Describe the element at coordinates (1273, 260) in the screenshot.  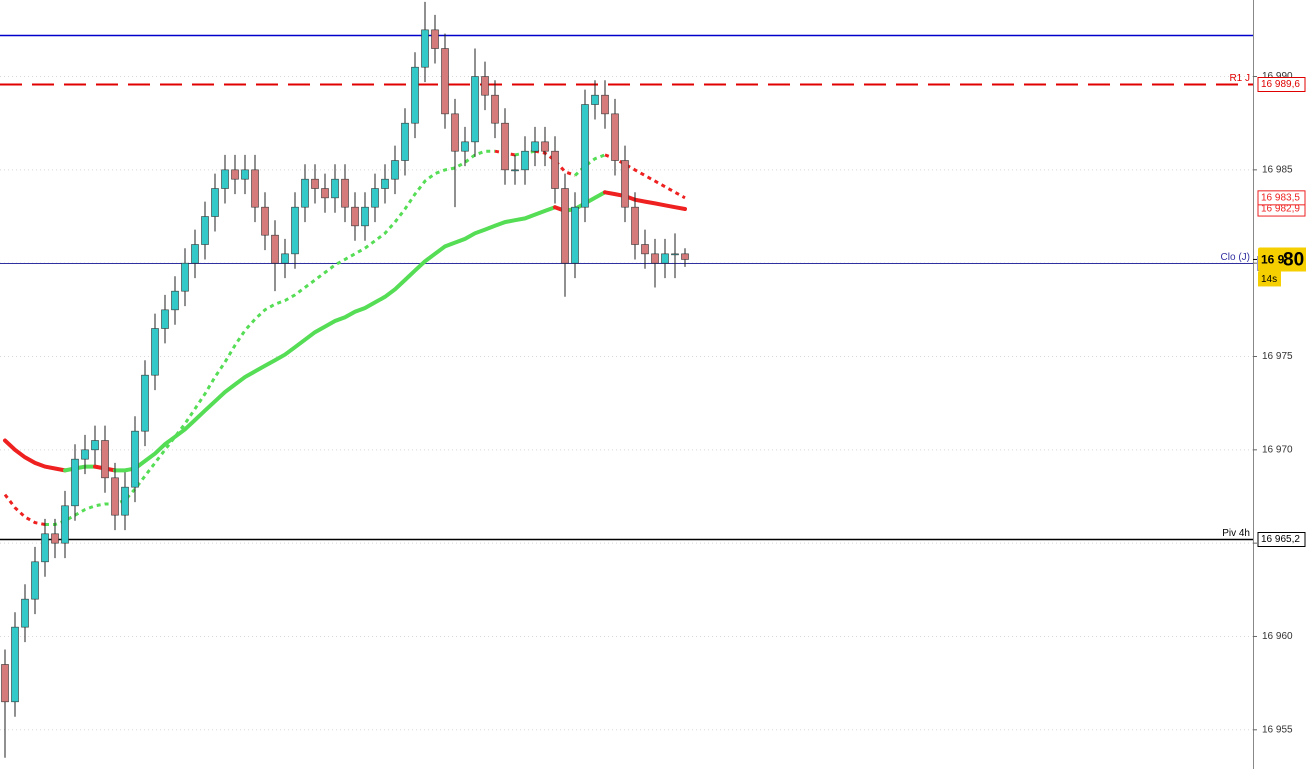
I see `last-price-main: 16 9` at that location.